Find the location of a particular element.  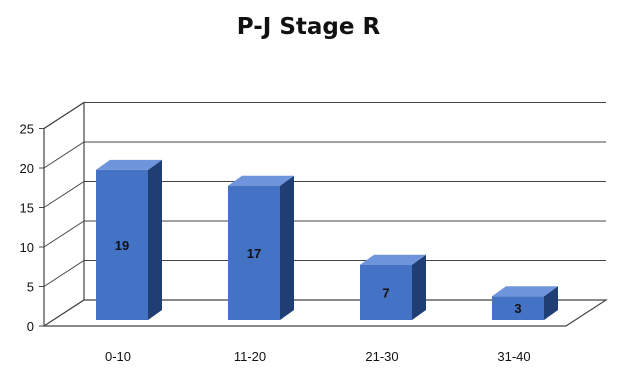

x-tick-label: 11-20 is located at coordinates (250, 356).